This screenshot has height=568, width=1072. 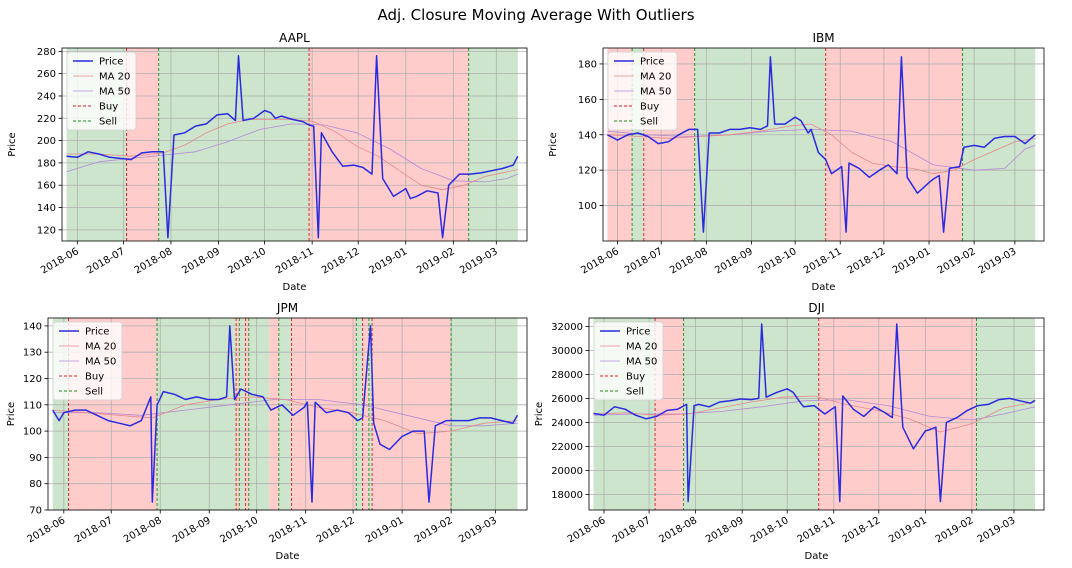 What do you see at coordinates (32, 405) in the screenshot?
I see `y-tick-label: 110` at bounding box center [32, 405].